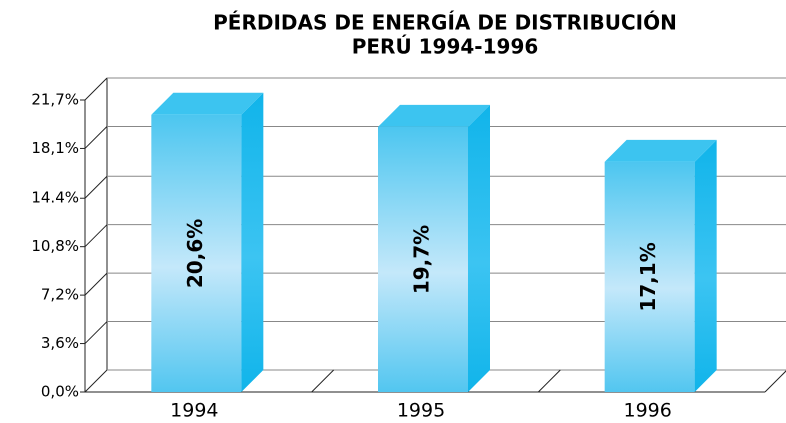 This screenshot has width=786, height=423. I want to click on x-tick-label: 1994, so click(194, 411).